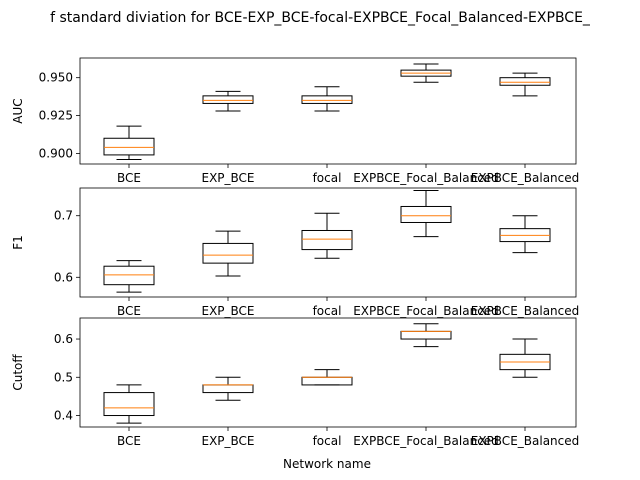 The image size is (640, 480). I want to click on x-axis-label: Network name, so click(327, 464).